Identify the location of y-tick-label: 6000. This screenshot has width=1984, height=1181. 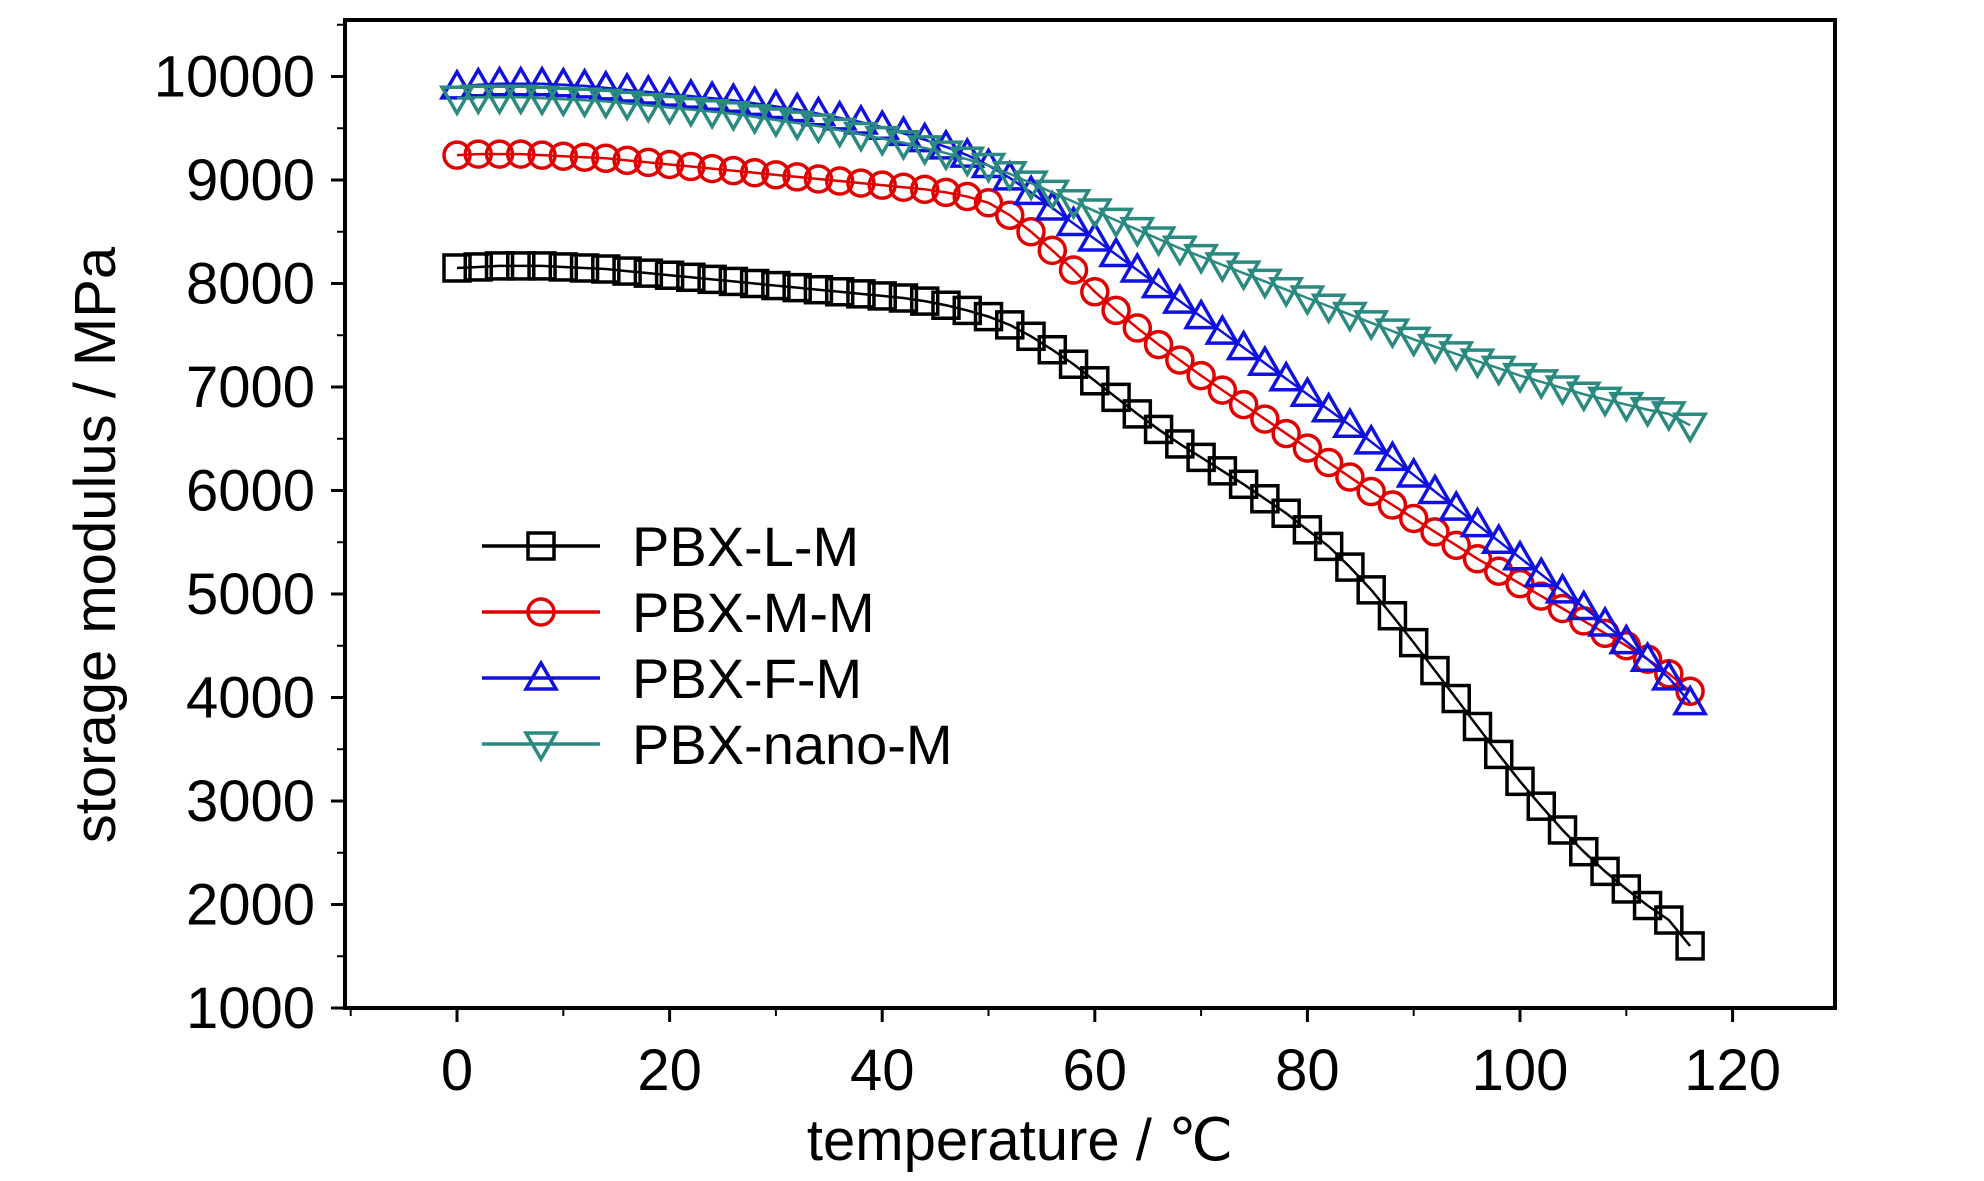
(250, 491).